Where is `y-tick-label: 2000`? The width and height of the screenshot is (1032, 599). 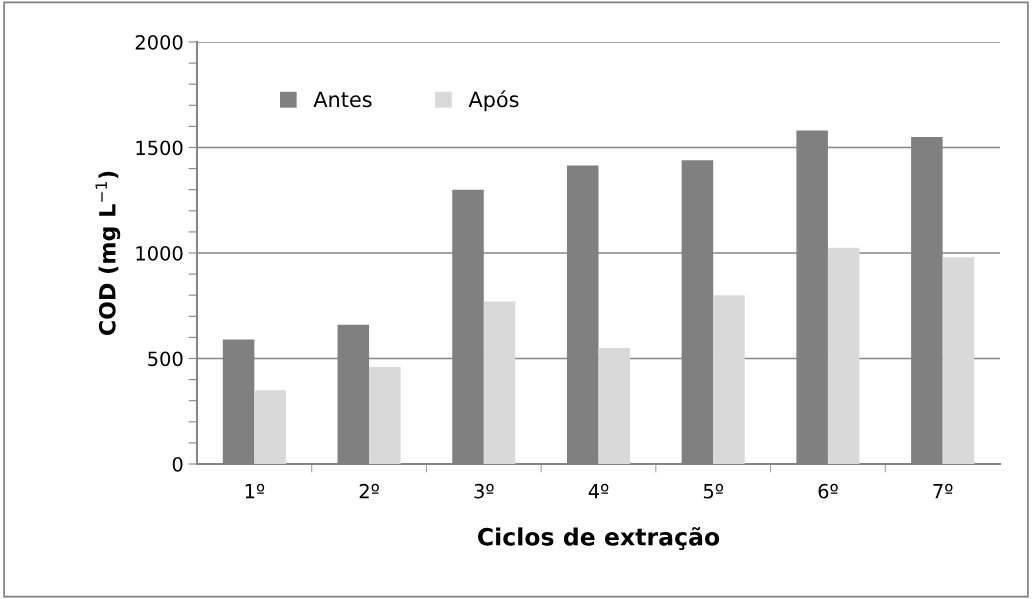 y-tick-label: 2000 is located at coordinates (159, 42).